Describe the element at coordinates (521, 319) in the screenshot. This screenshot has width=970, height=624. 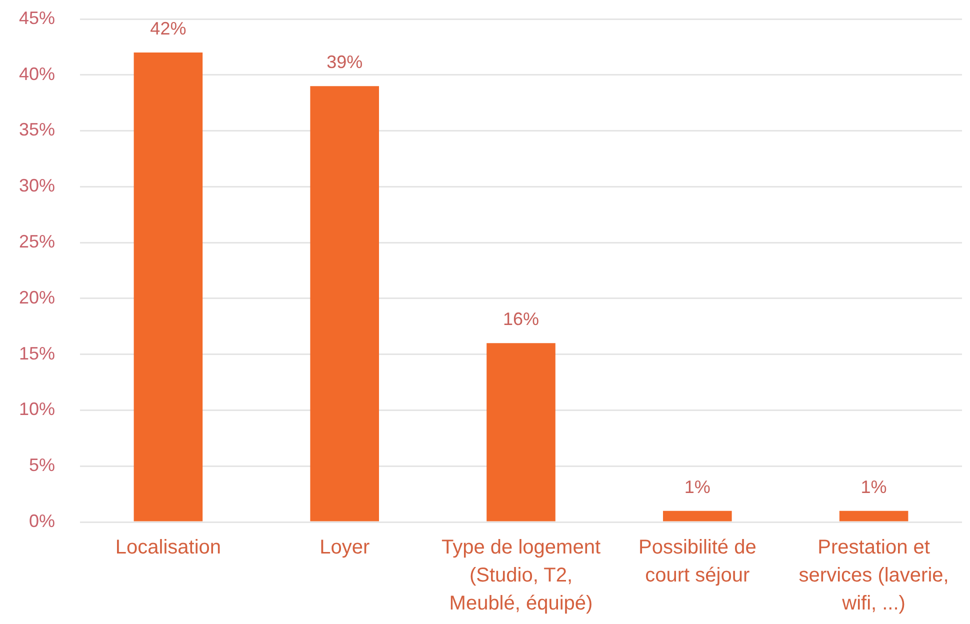
I see `data-label: 16%` at that location.